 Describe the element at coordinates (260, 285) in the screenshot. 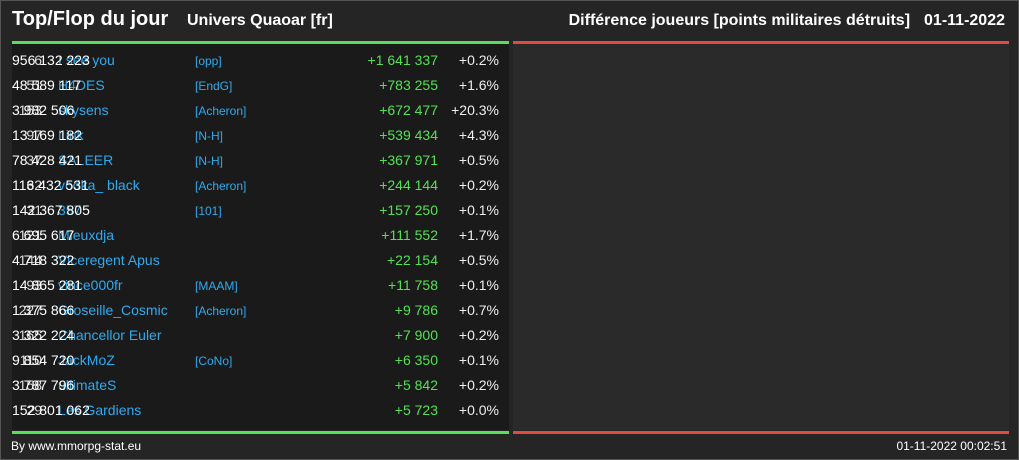

I see `table-row: 93 vince000fr [MAAM] 14 865 281 +11 758 +0.1%` at that location.